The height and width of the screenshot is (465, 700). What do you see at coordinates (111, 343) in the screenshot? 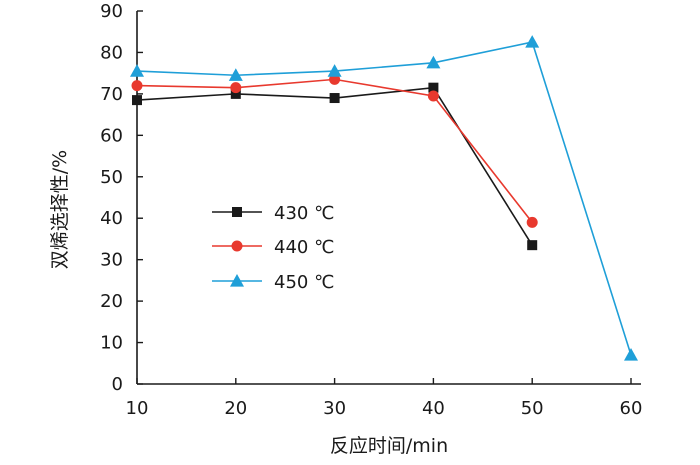
I see `y-tick-label: 10` at bounding box center [111, 343].